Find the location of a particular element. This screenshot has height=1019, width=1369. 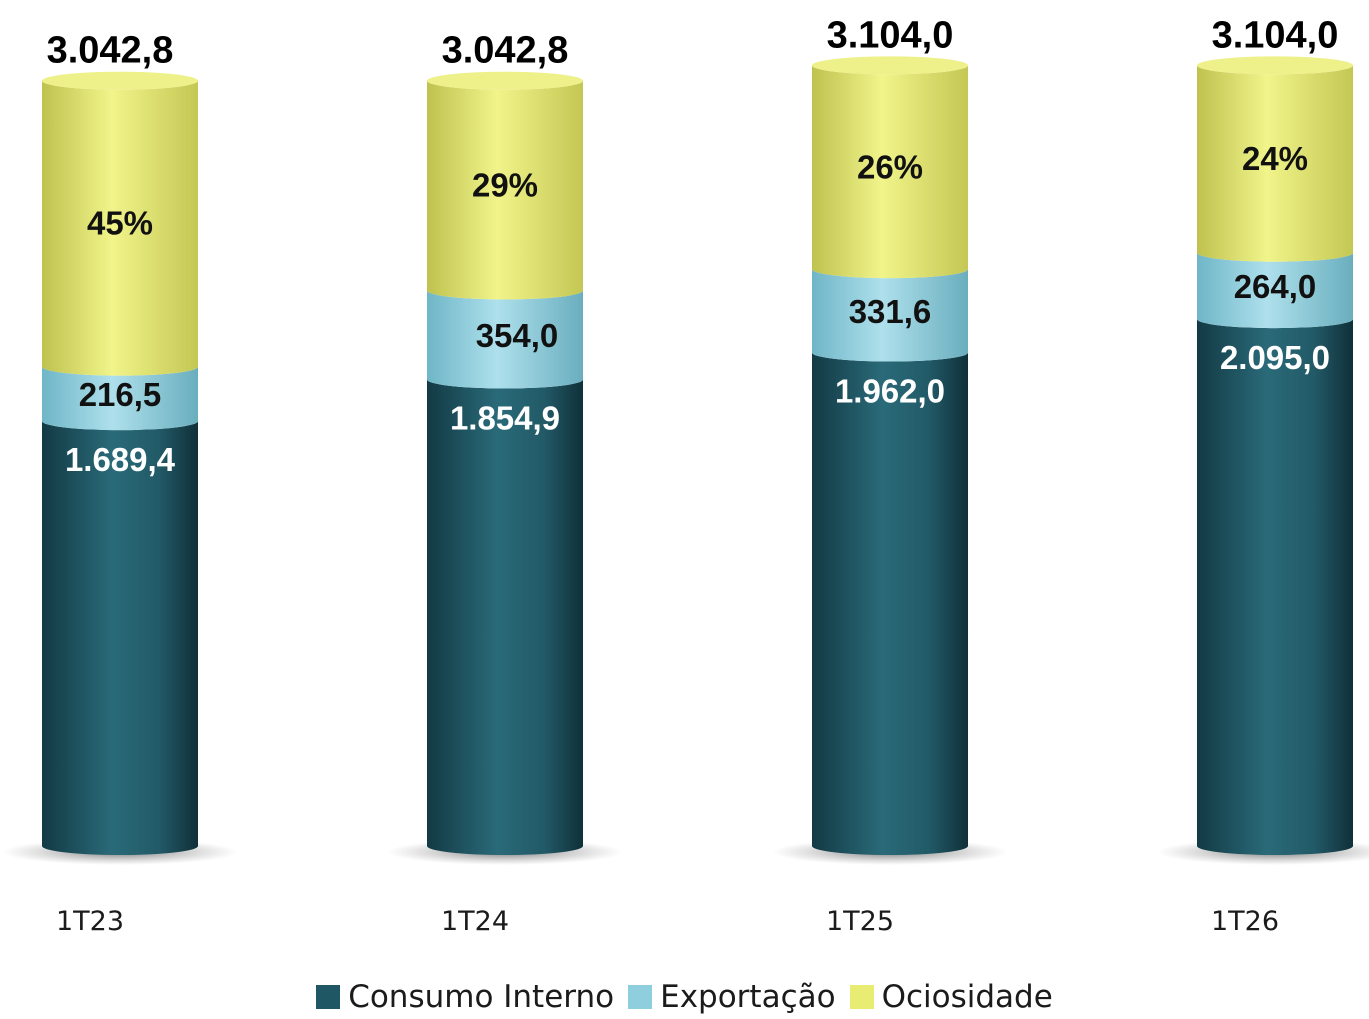

bar-segment-exportacao-1T23 is located at coordinates (120, 398).